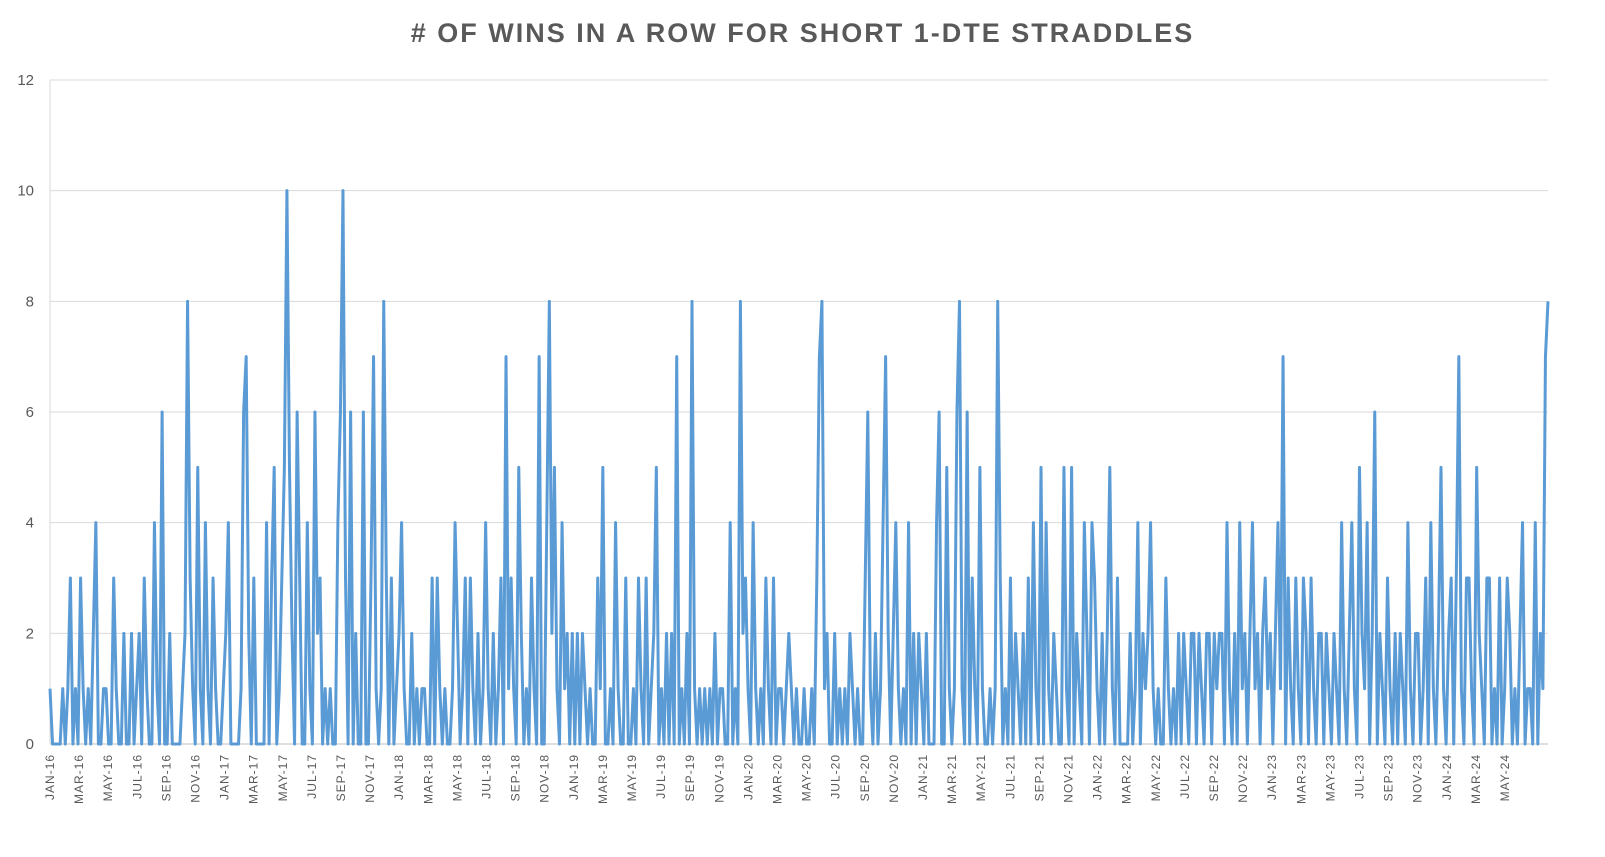 This screenshot has width=1605, height=857. What do you see at coordinates (25, 191) in the screenshot?
I see `y-tick-label: 10` at bounding box center [25, 191].